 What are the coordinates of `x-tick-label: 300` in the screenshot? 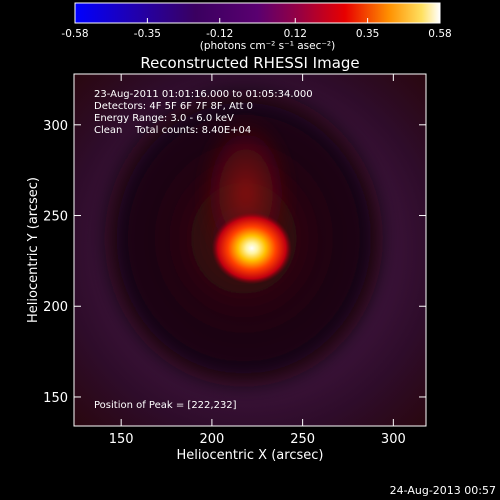 It's located at (393, 439).